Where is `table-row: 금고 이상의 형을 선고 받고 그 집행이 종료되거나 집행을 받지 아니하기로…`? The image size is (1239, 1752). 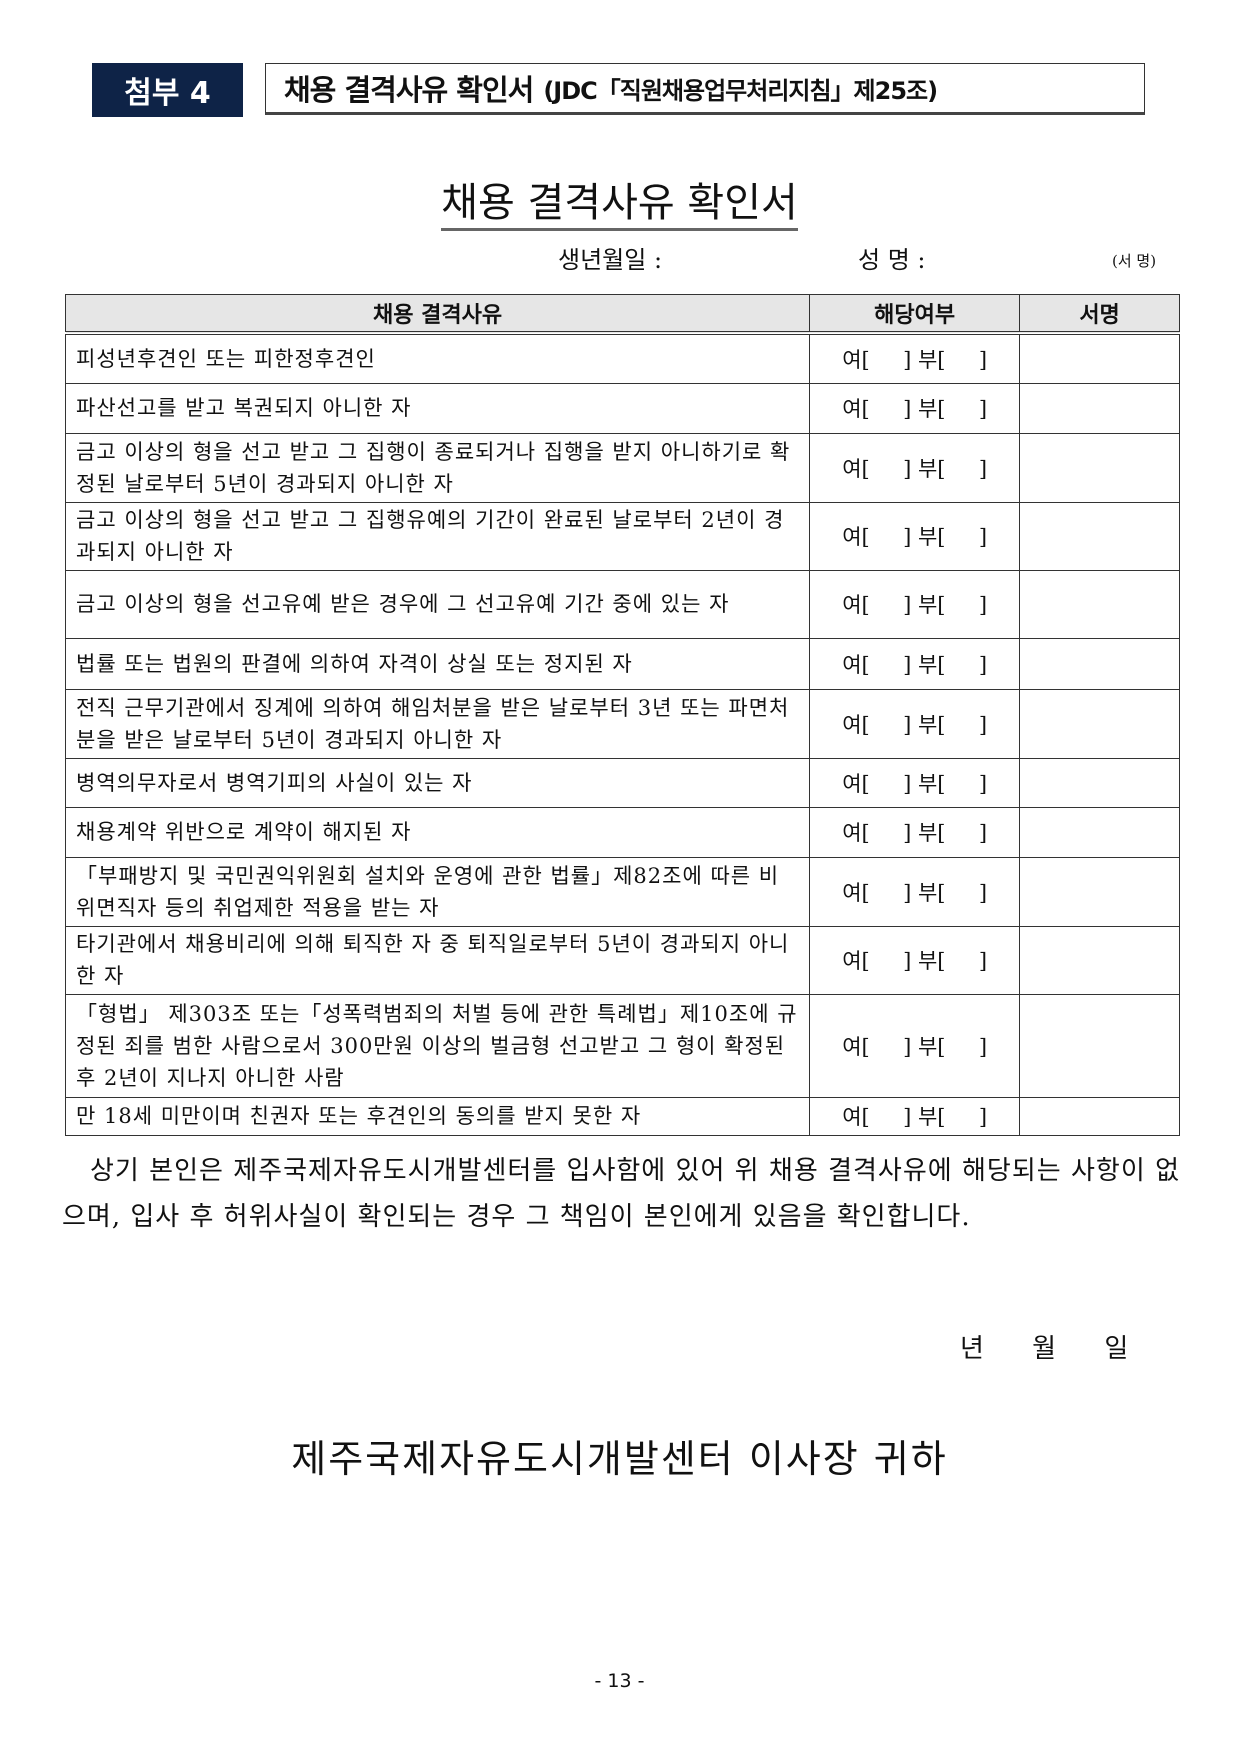
table-row: 금고 이상의 형을 선고 받고 그 집행이 종료되거나 집행을 받지 아니하기로… is located at coordinates (622, 467).